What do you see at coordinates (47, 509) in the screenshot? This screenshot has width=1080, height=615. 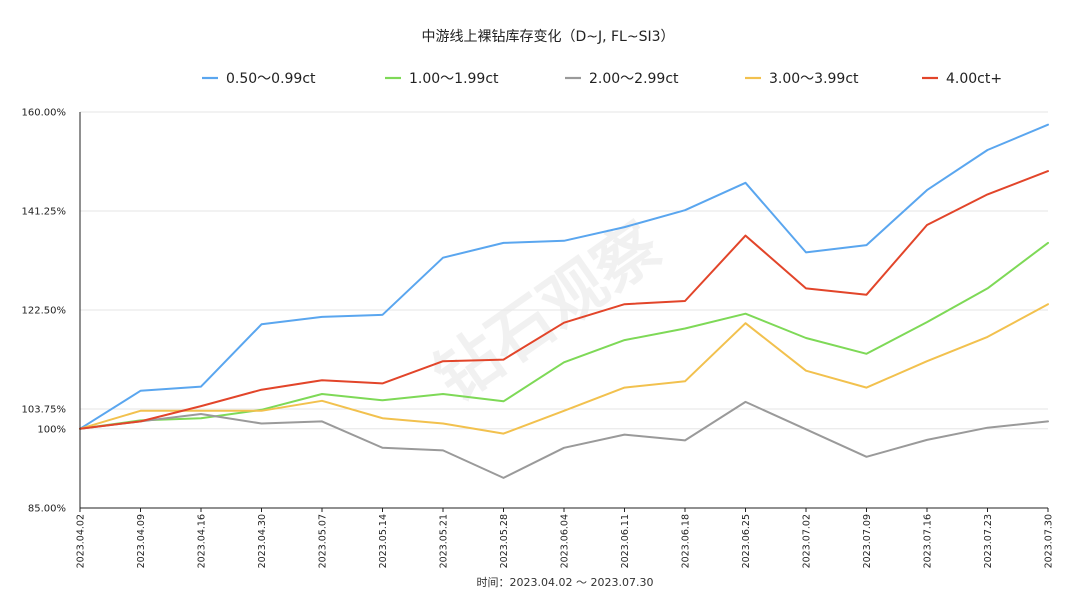 I see `y-tick-label: 85.00%` at bounding box center [47, 509].